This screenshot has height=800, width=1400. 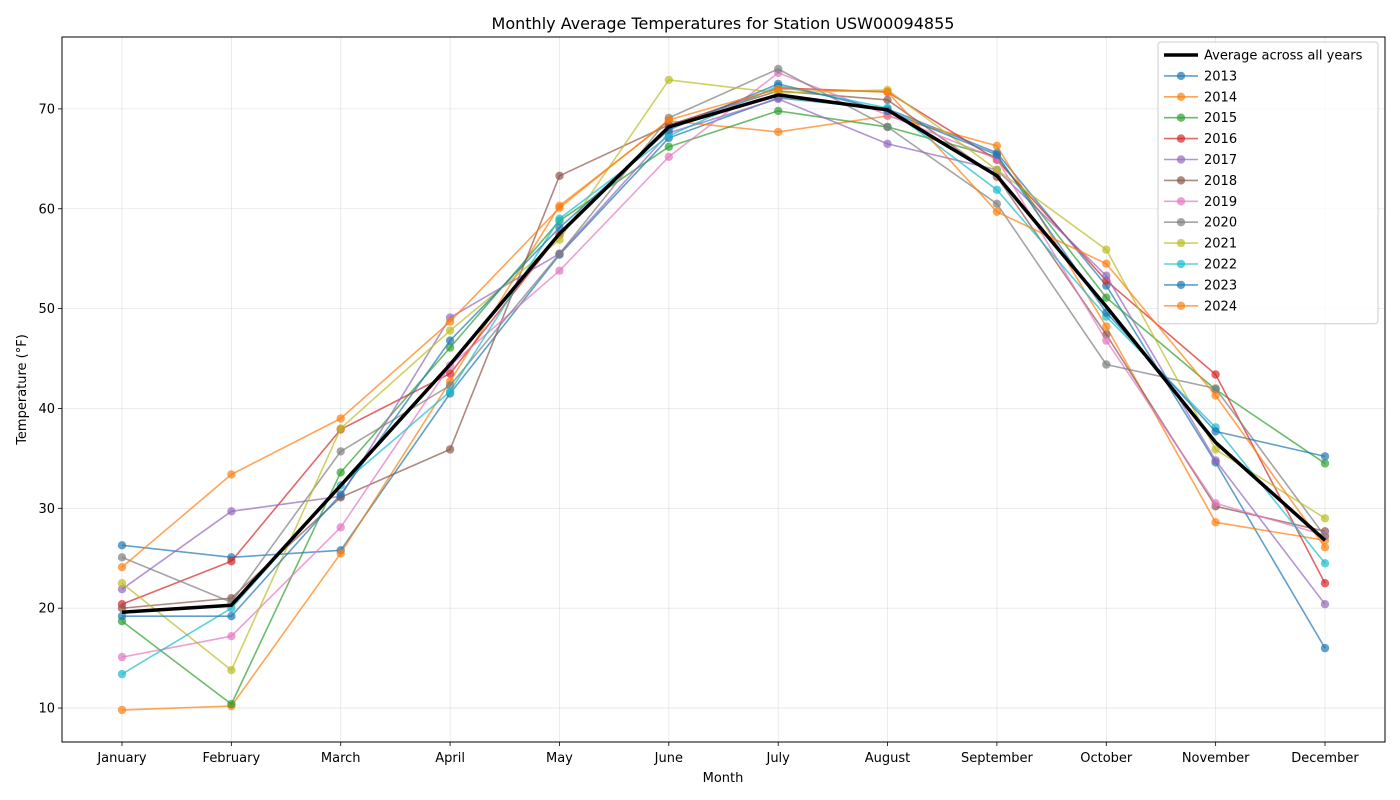 What do you see at coordinates (668, 758) in the screenshot?
I see `x-tick-label-june: June` at bounding box center [668, 758].